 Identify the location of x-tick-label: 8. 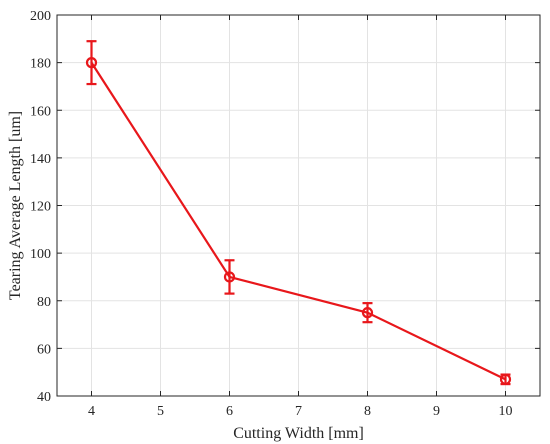
(367, 411).